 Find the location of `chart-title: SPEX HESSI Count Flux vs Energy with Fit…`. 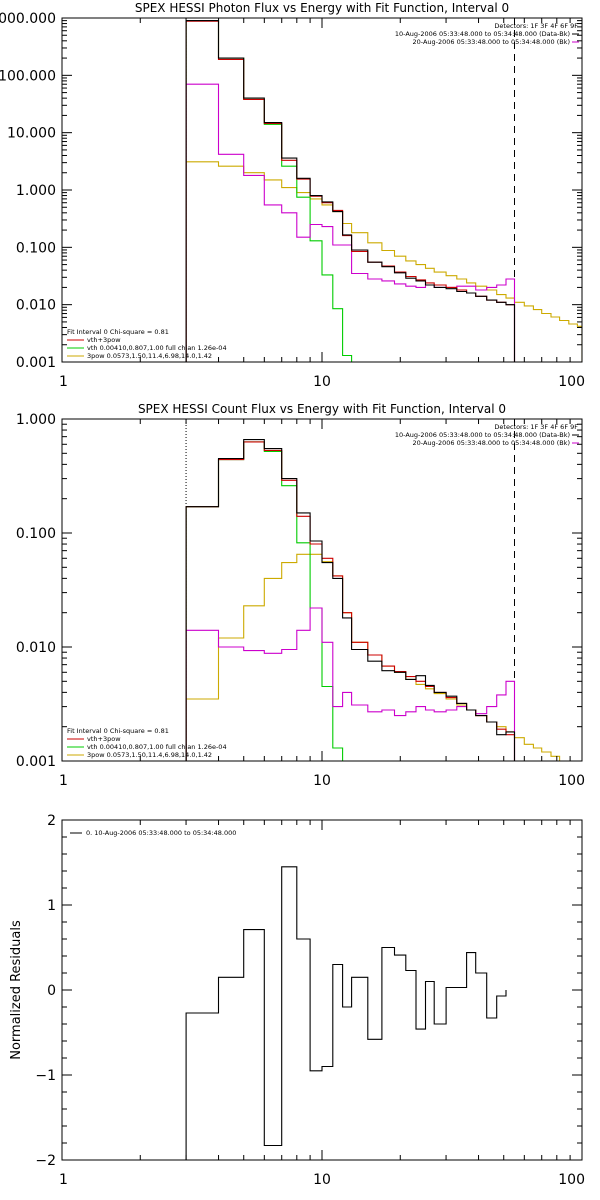

chart-title: SPEX HESSI Count Flux vs Energy with Fit… is located at coordinates (322, 409).